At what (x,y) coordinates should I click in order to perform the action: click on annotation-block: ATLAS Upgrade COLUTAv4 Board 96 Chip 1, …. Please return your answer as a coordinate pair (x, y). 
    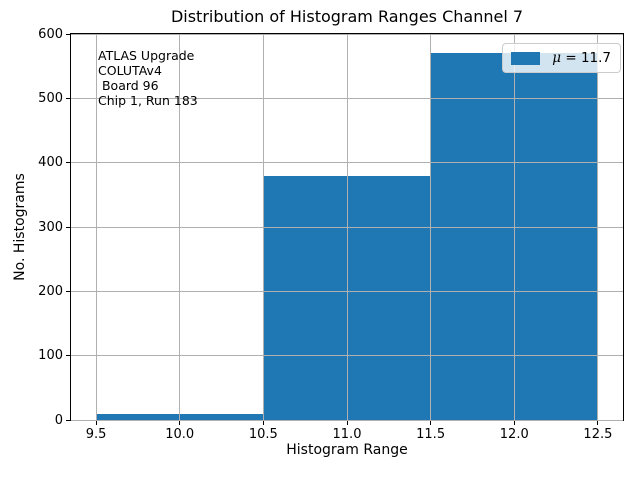
    Looking at the image, I should click on (148, 78).